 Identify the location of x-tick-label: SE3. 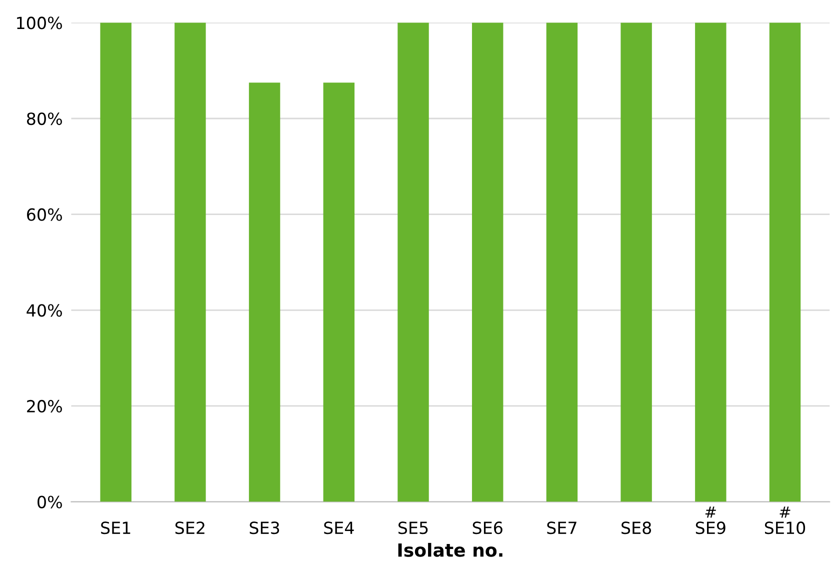
(265, 528).